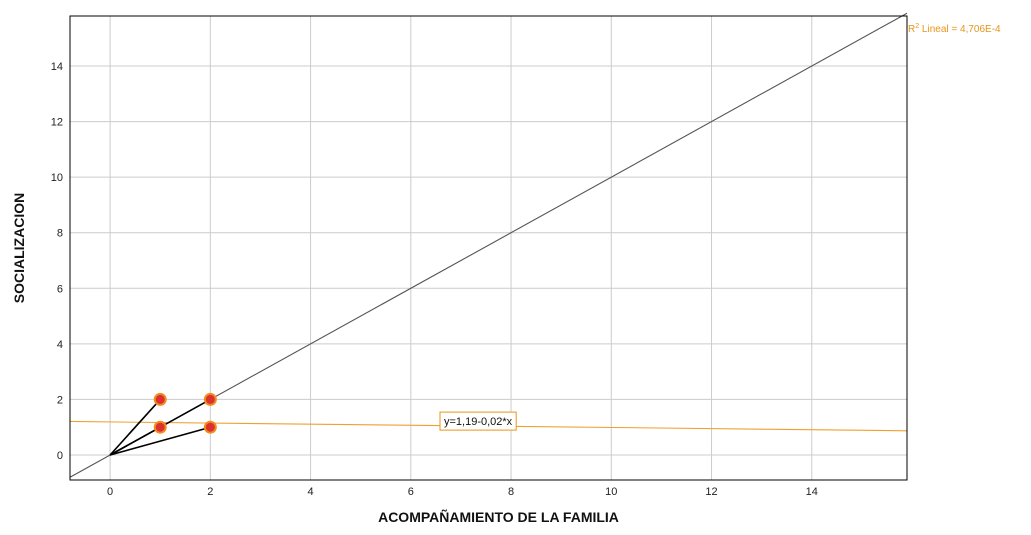 This screenshot has height=535, width=1031. What do you see at coordinates (57, 67) in the screenshot?
I see `y-tick-label: 14` at bounding box center [57, 67].